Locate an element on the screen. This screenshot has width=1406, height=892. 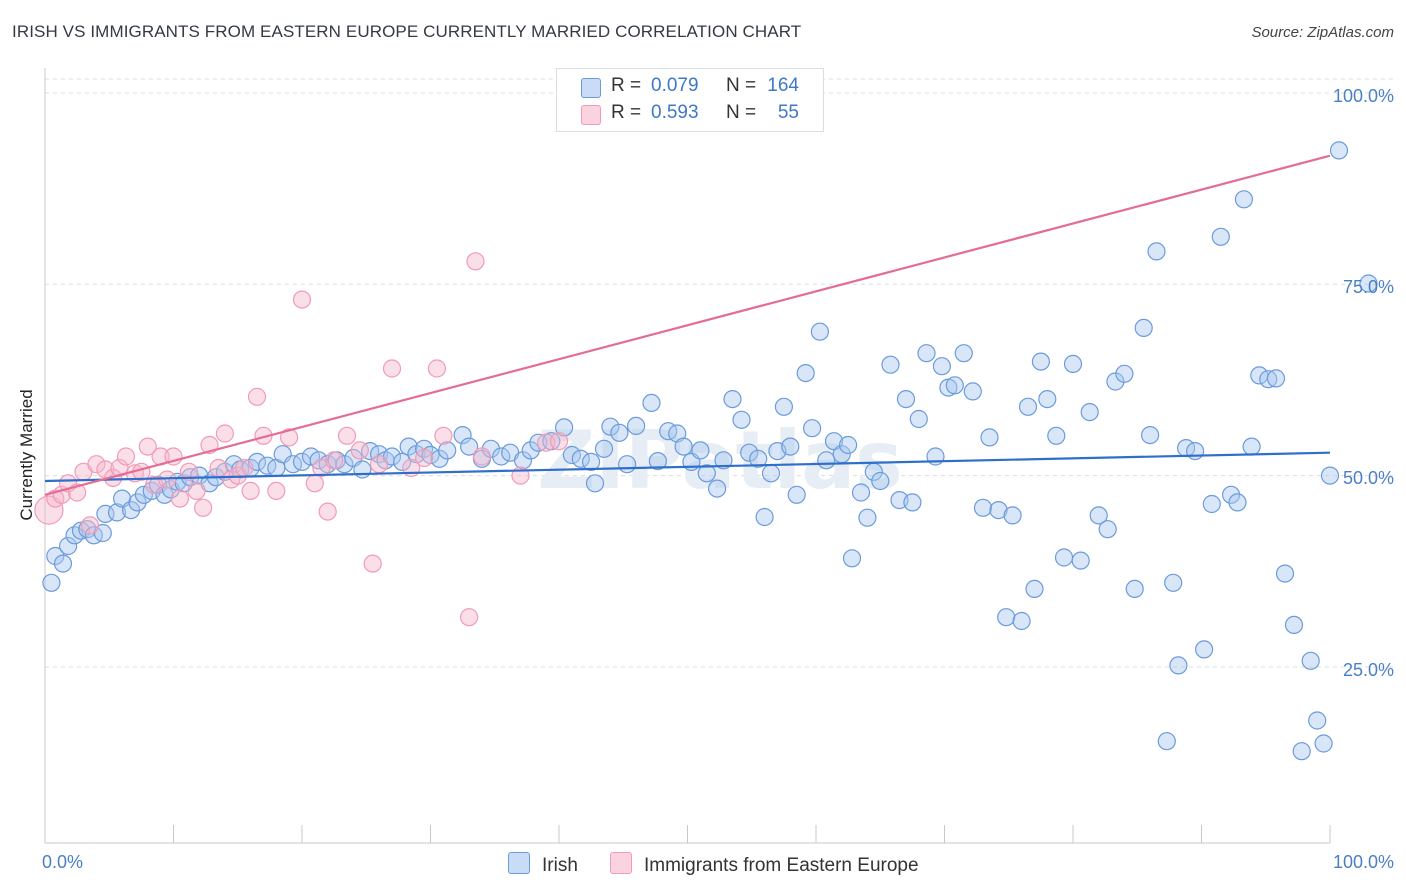
legend-label: Irish is located at coordinates (560, 865).